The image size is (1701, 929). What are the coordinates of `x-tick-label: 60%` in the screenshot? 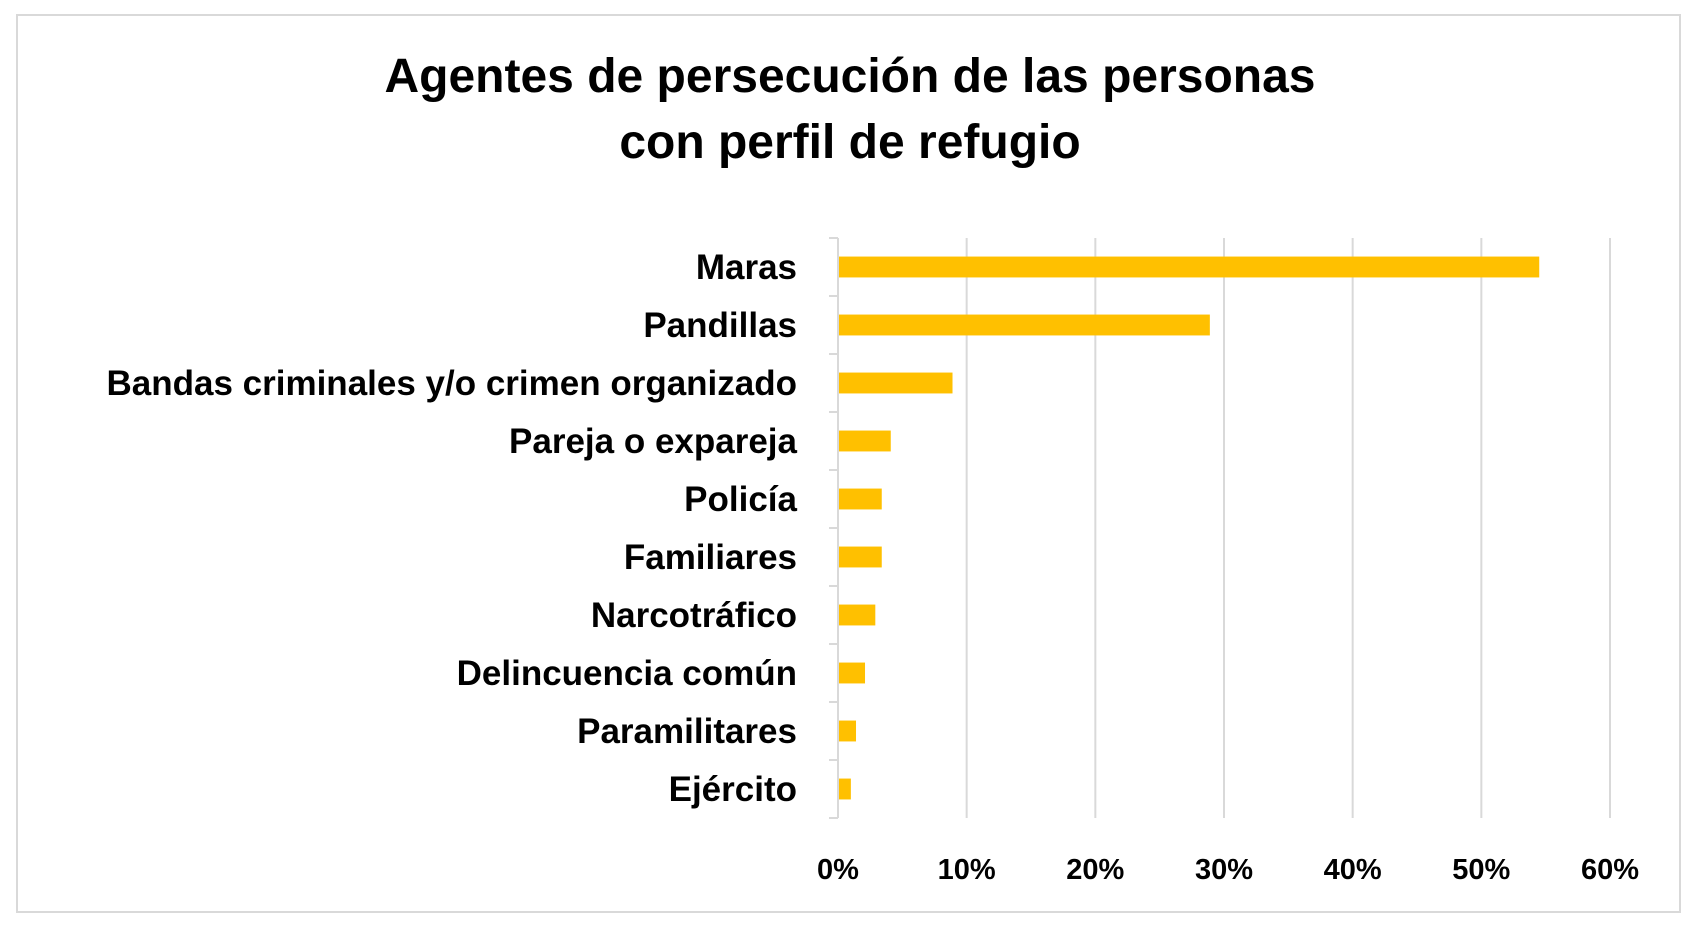 It's located at (1610, 870).